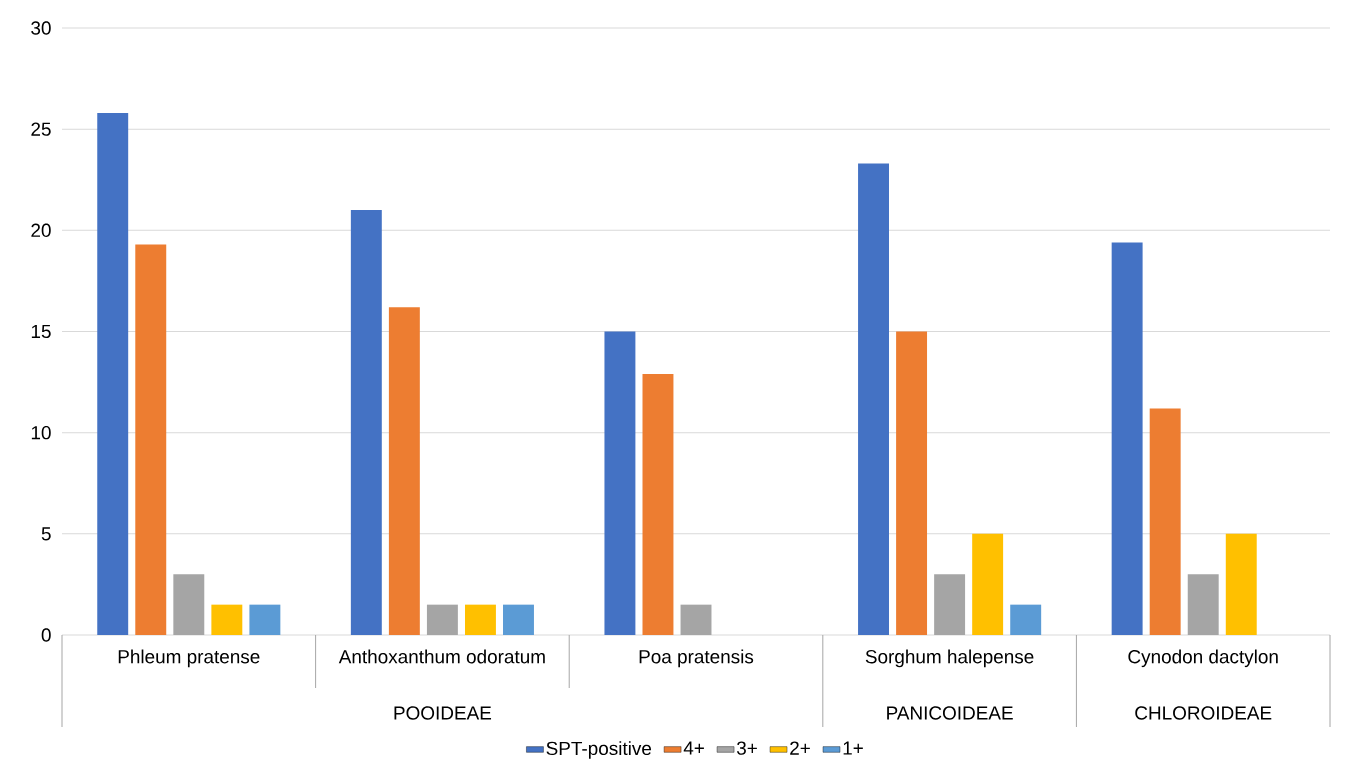  I want to click on x-tick-label: Sorghum halepense, so click(949, 658).